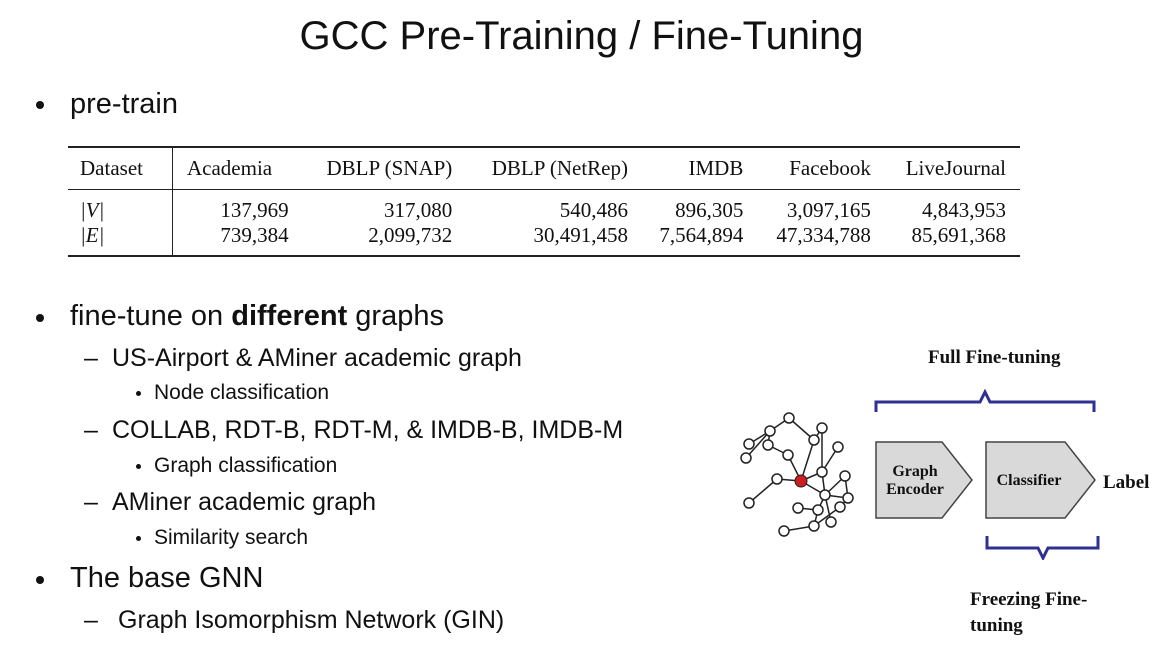  I want to click on table-header-cell: Academia, so click(234, 168).